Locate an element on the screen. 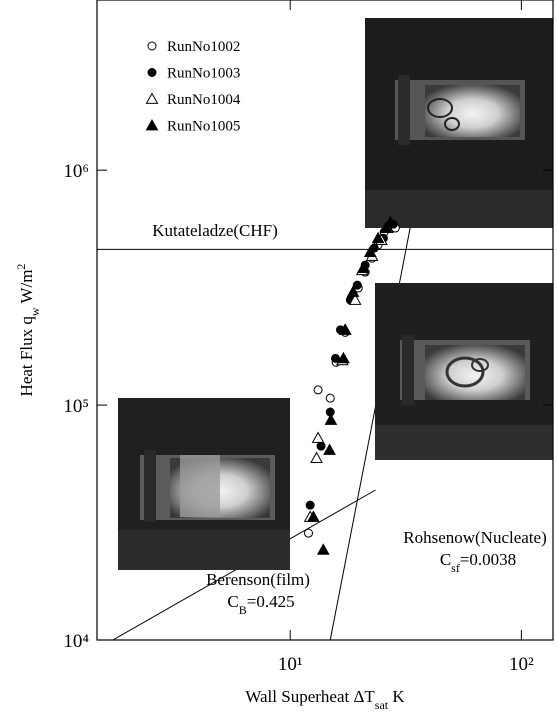  annotation-note: CB=0.425 is located at coordinates (260, 604).